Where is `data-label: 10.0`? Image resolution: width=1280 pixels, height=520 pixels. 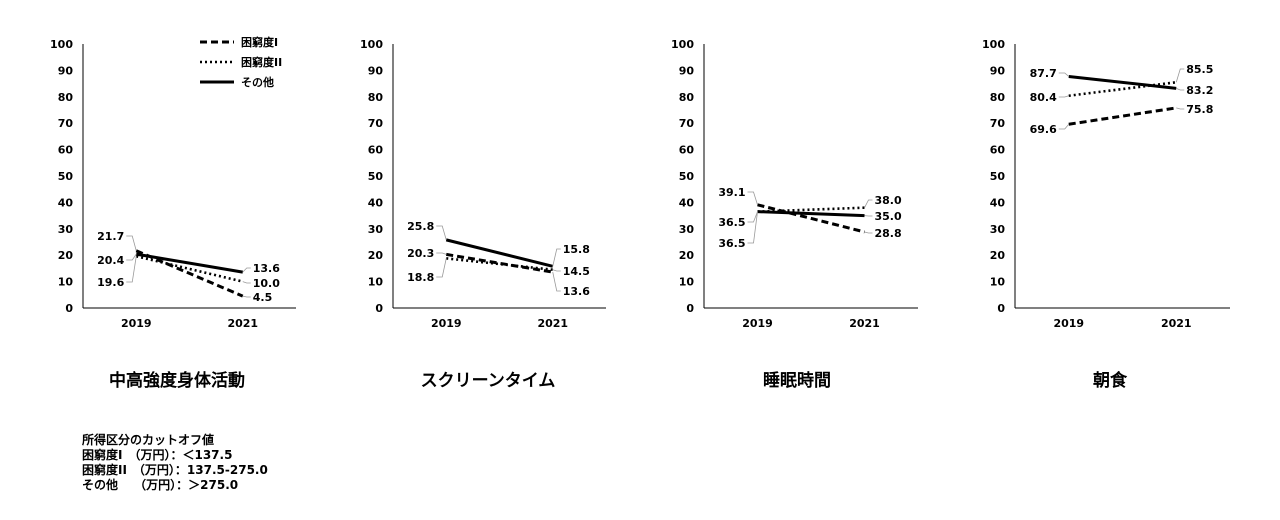 data-label: 10.0 is located at coordinates (266, 283).